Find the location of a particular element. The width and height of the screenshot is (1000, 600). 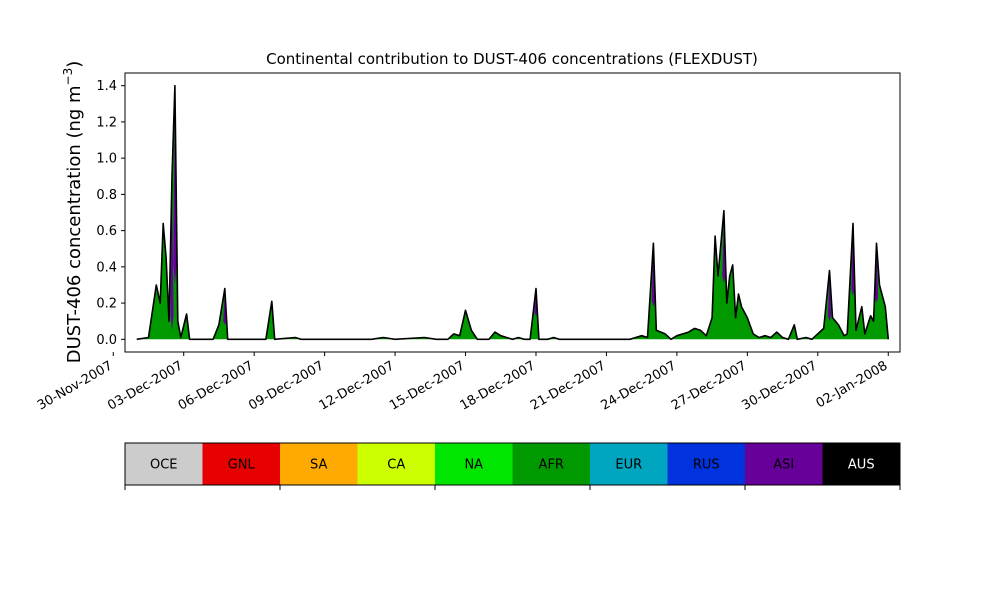

legend-swatch-asi is located at coordinates (784, 464).